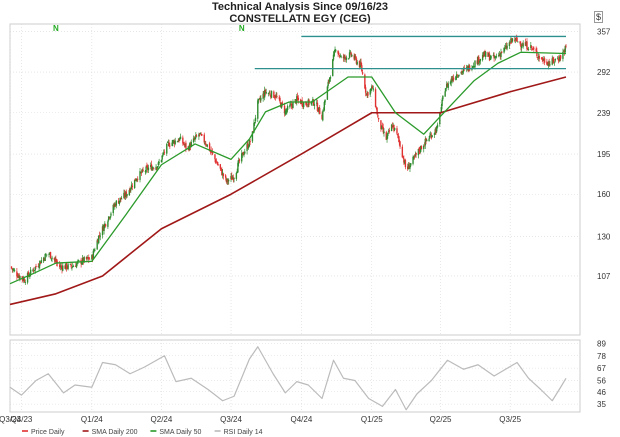 Image resolution: width=620 pixels, height=437 pixels. I want to click on price-tick-label: 239, so click(604, 113).